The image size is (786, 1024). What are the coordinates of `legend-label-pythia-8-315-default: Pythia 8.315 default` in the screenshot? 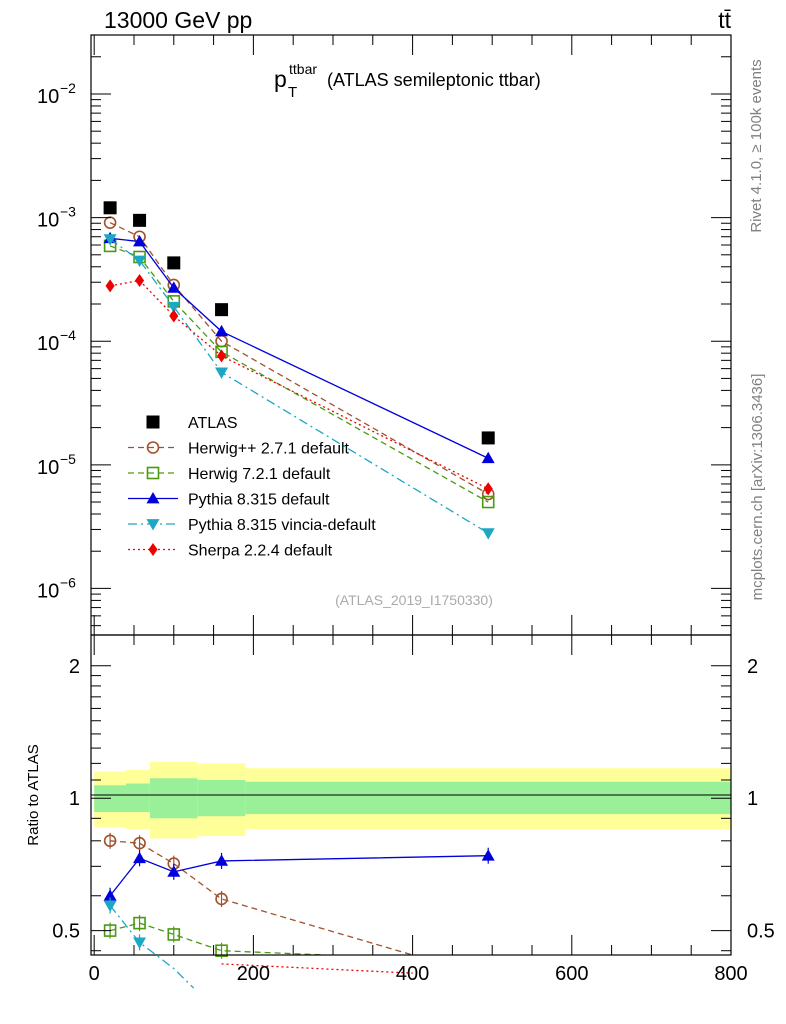 It's located at (259, 500).